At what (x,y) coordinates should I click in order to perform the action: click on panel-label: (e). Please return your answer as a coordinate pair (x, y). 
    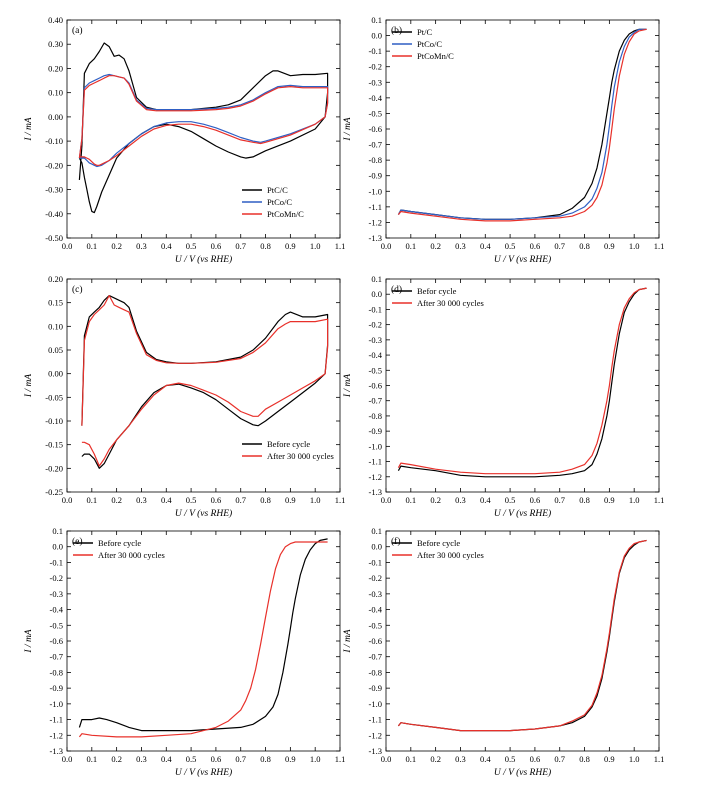
    Looking at the image, I should click on (77, 541).